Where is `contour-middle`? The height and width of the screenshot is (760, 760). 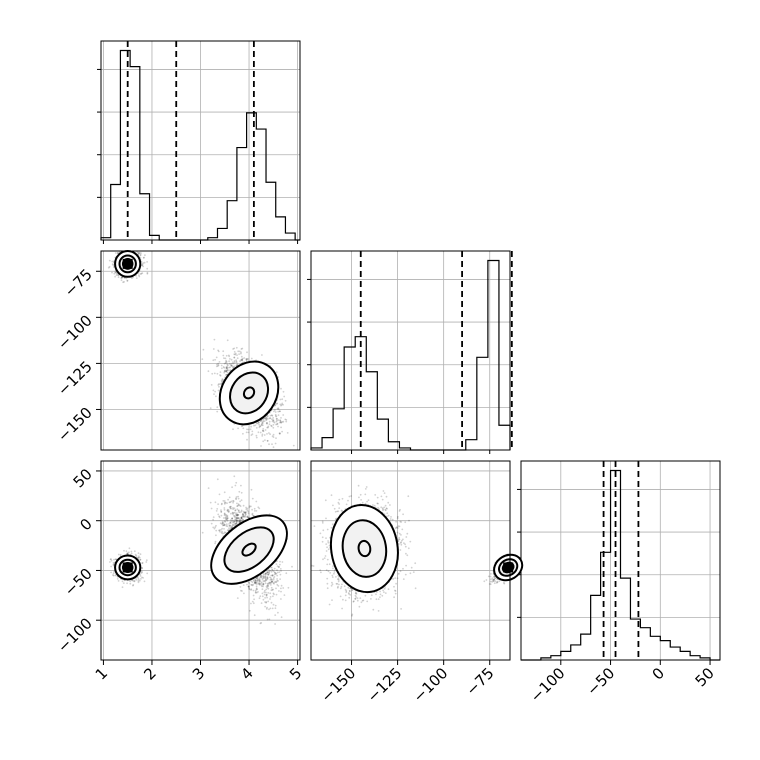
contour-middle is located at coordinates (127, 264).